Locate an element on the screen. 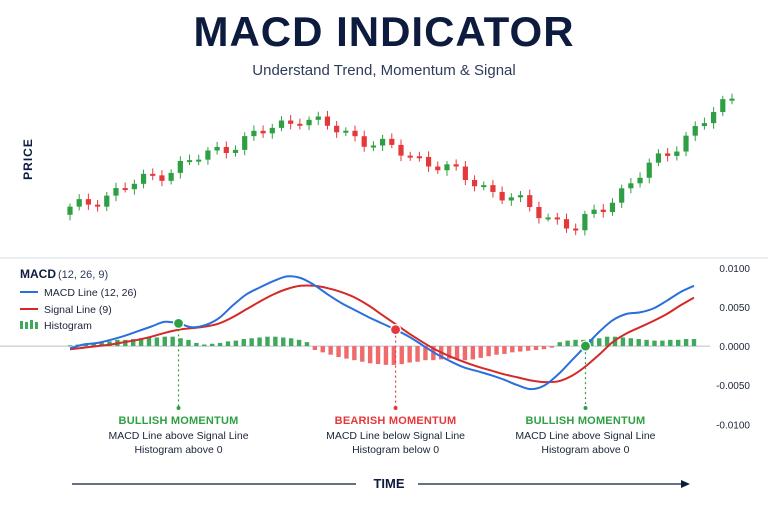 The image size is (768, 512). time-axis-label: TIME is located at coordinates (389, 483).